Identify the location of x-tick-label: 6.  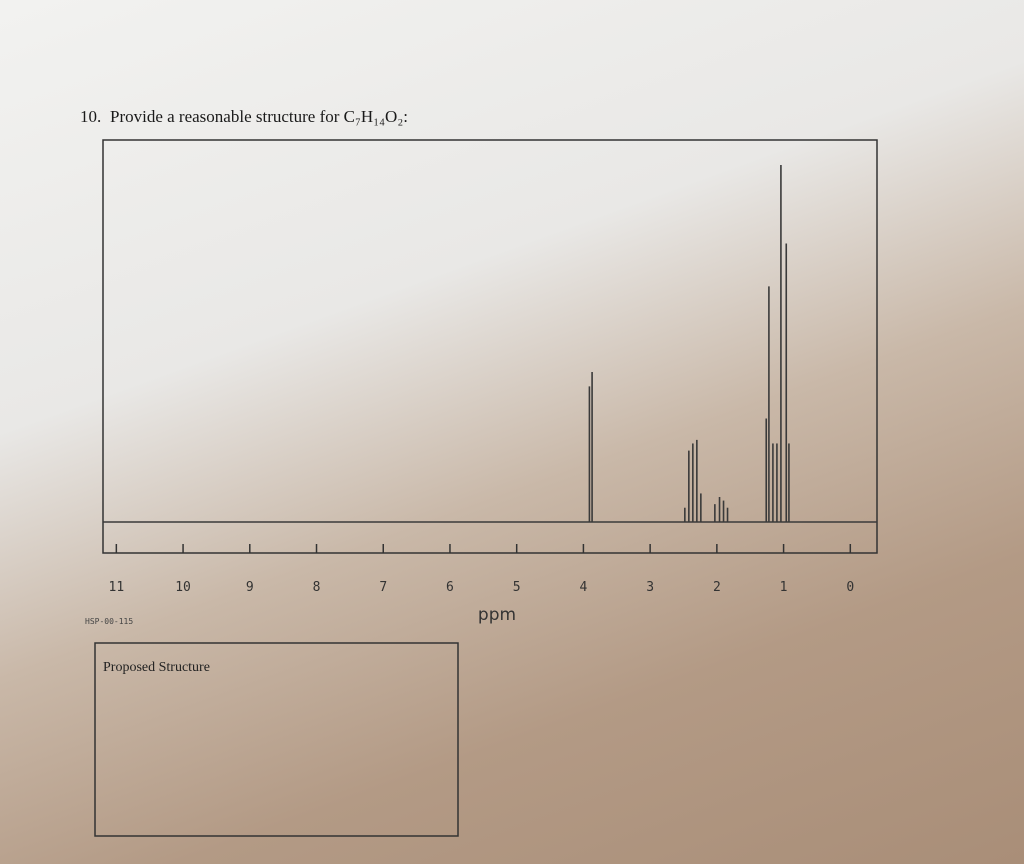
(450, 587).